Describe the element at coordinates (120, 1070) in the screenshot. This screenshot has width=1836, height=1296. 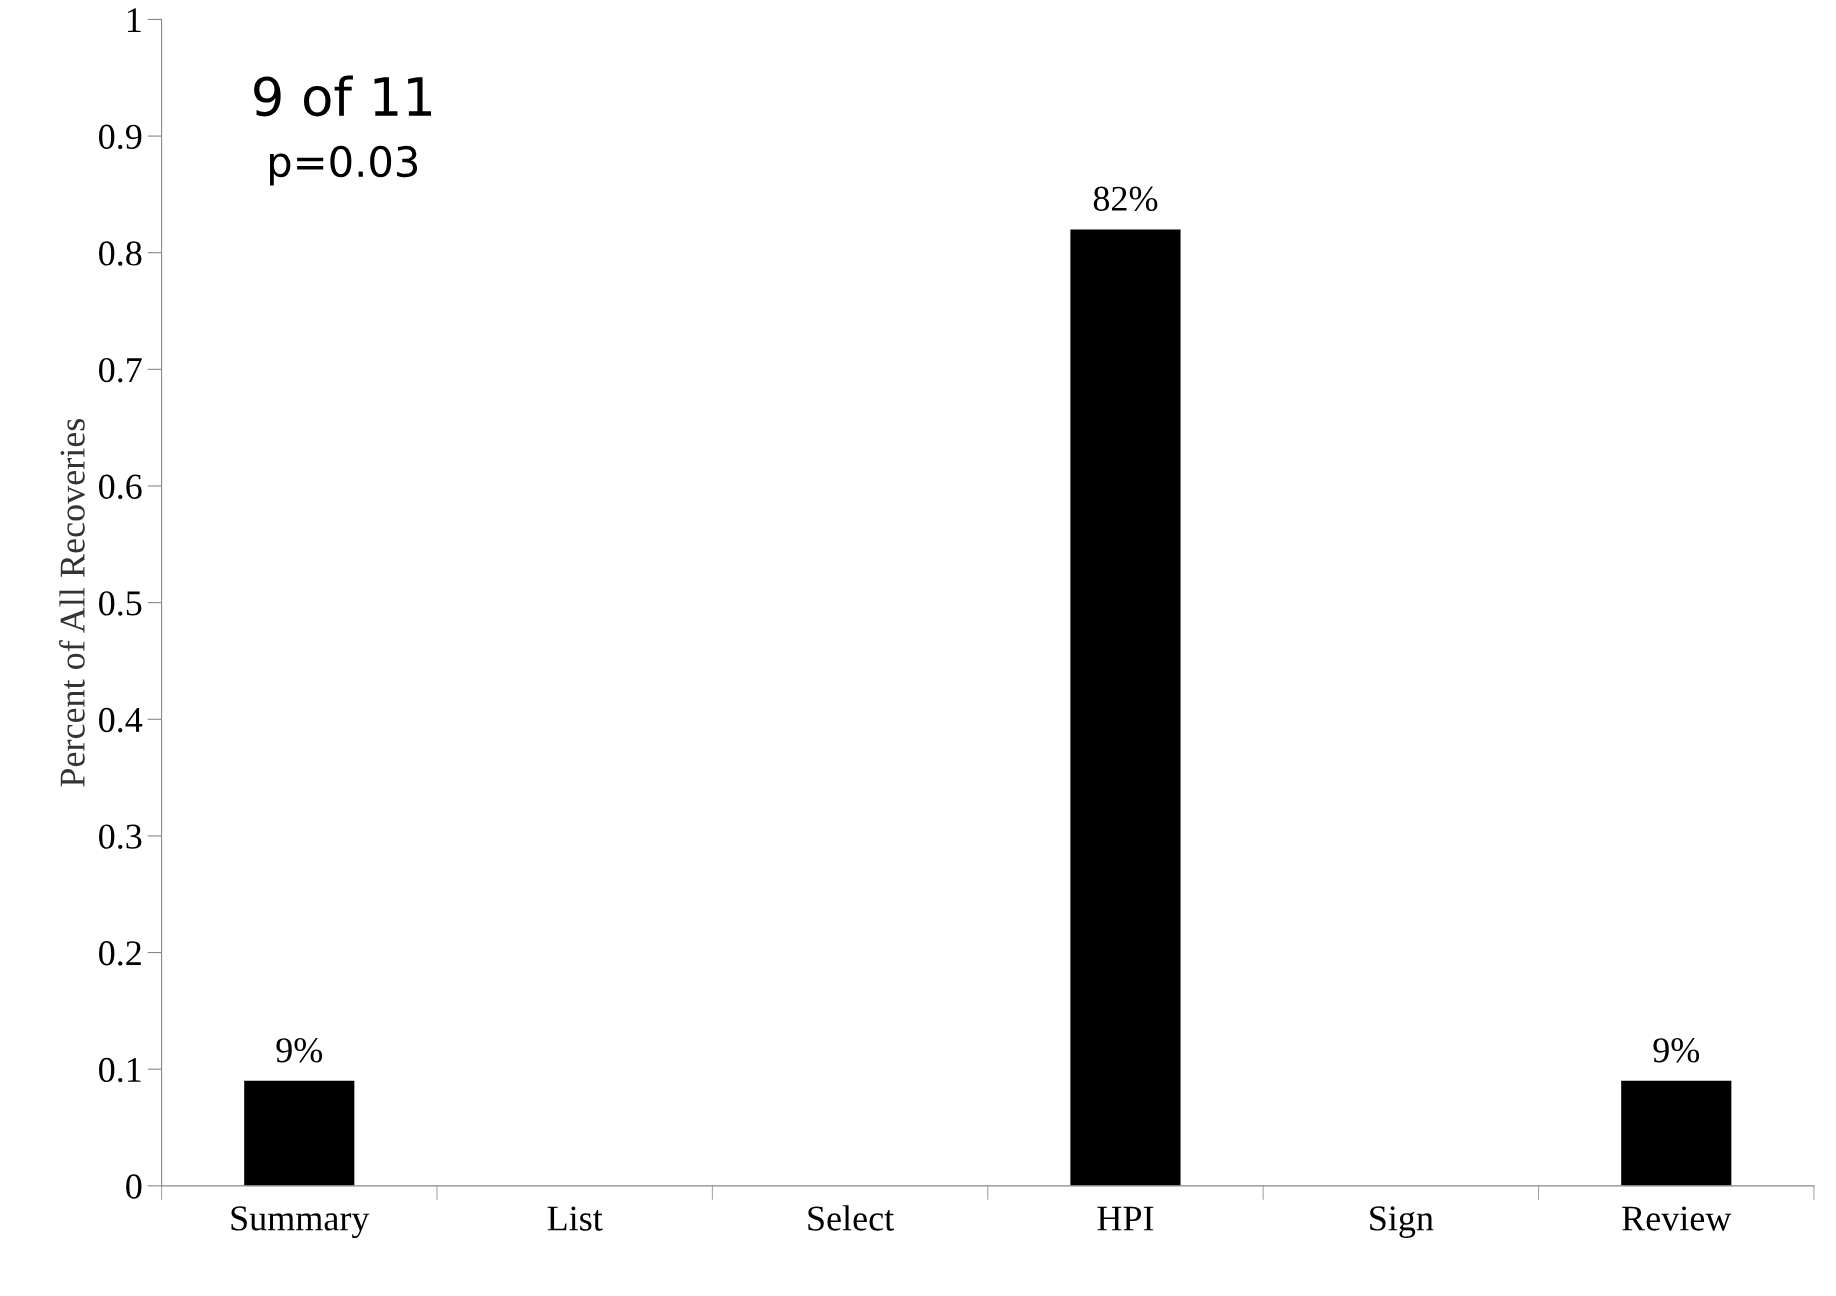
I see `y-tick-label: 0.1` at that location.